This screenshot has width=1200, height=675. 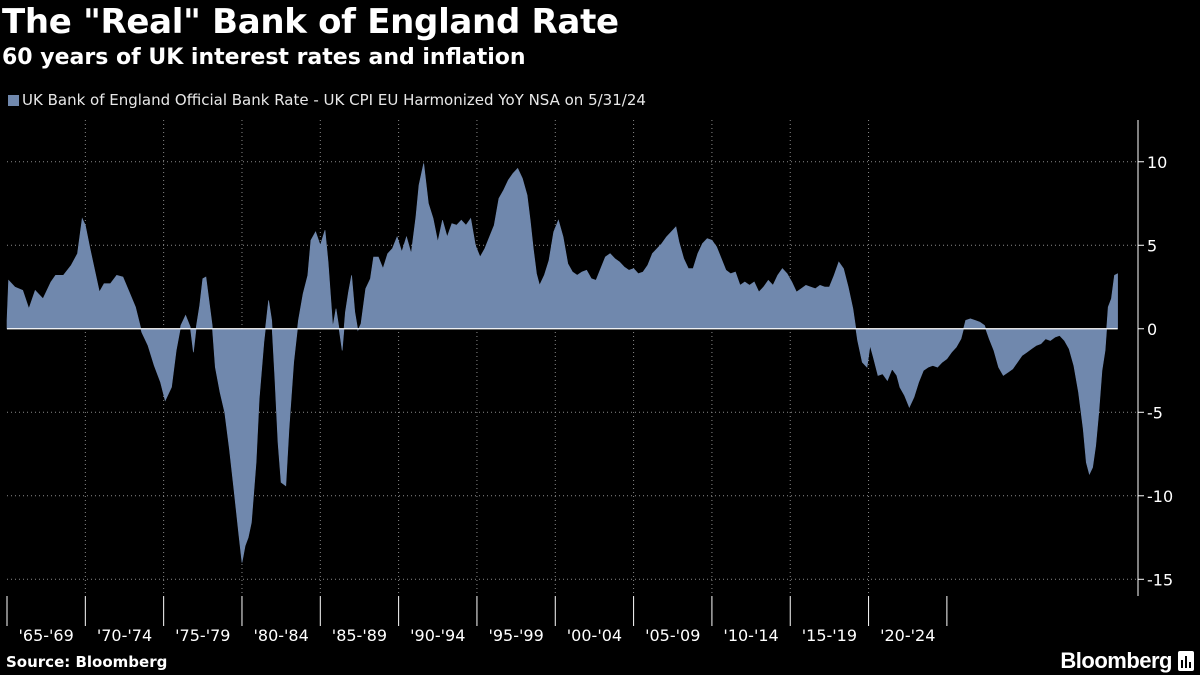 What do you see at coordinates (1186, 661) in the screenshot?
I see `bar-chart-icon` at bounding box center [1186, 661].